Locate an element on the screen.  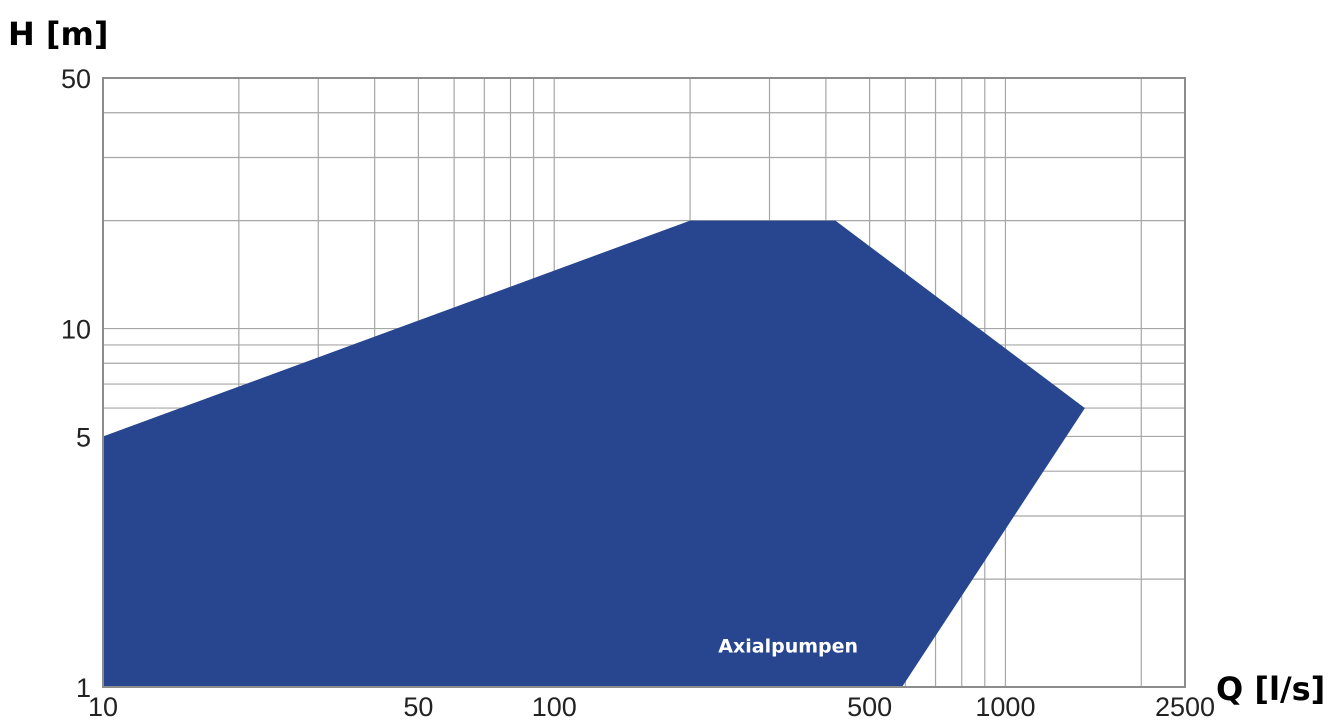
x-tick-label: 100 is located at coordinates (554, 707).